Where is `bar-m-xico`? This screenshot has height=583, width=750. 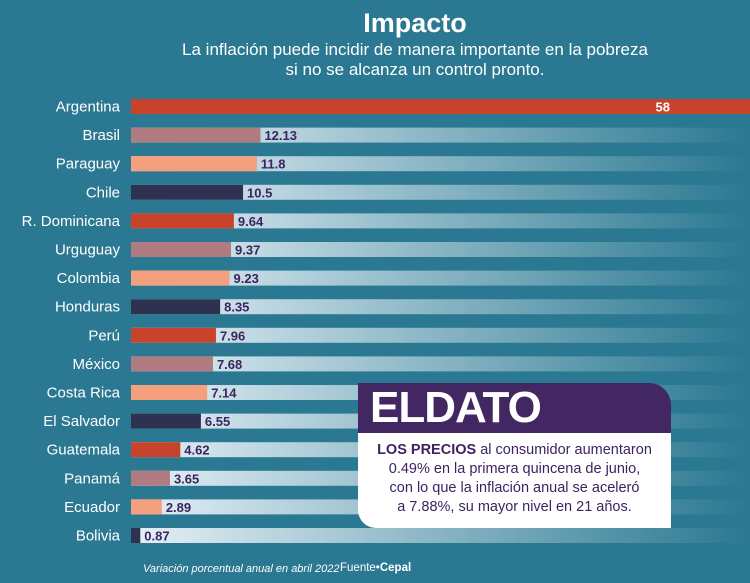
bar-m-xico is located at coordinates (172, 364).